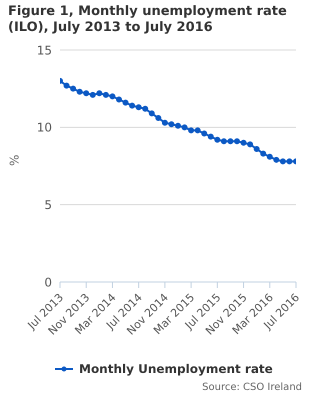 The width and height of the screenshot is (320, 400). Describe the element at coordinates (48, 282) in the screenshot. I see `y-tick-label: 0` at that location.